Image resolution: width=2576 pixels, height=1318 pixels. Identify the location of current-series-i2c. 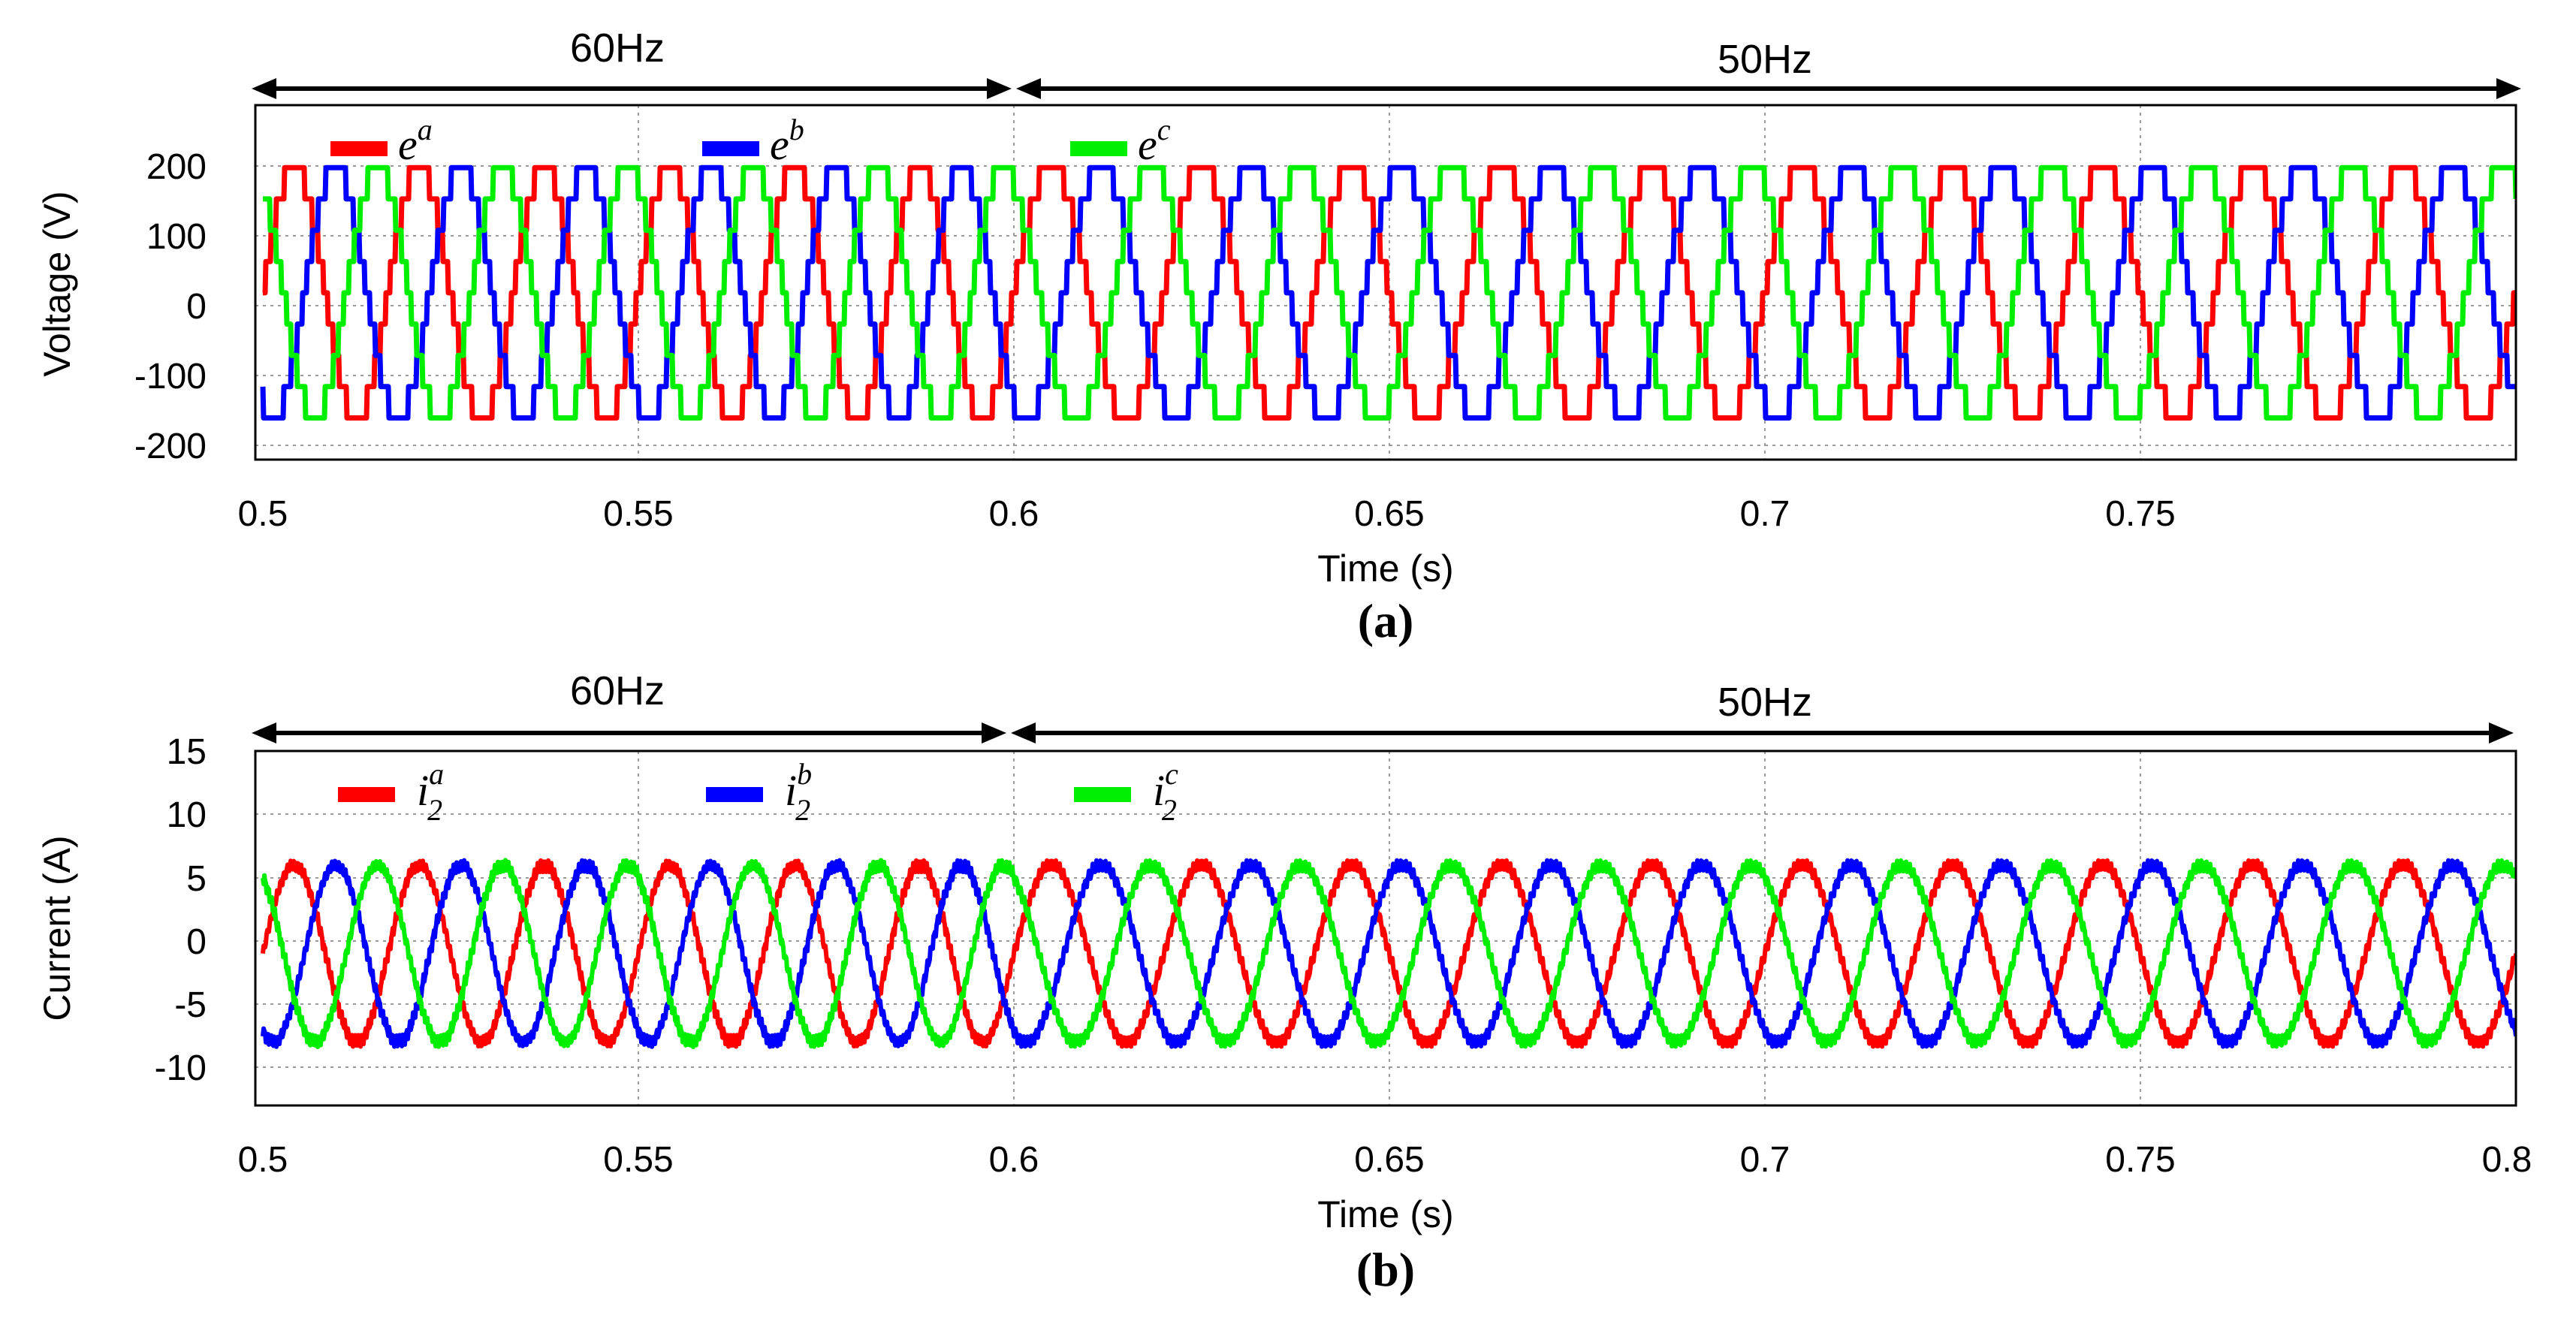
(1388, 954).